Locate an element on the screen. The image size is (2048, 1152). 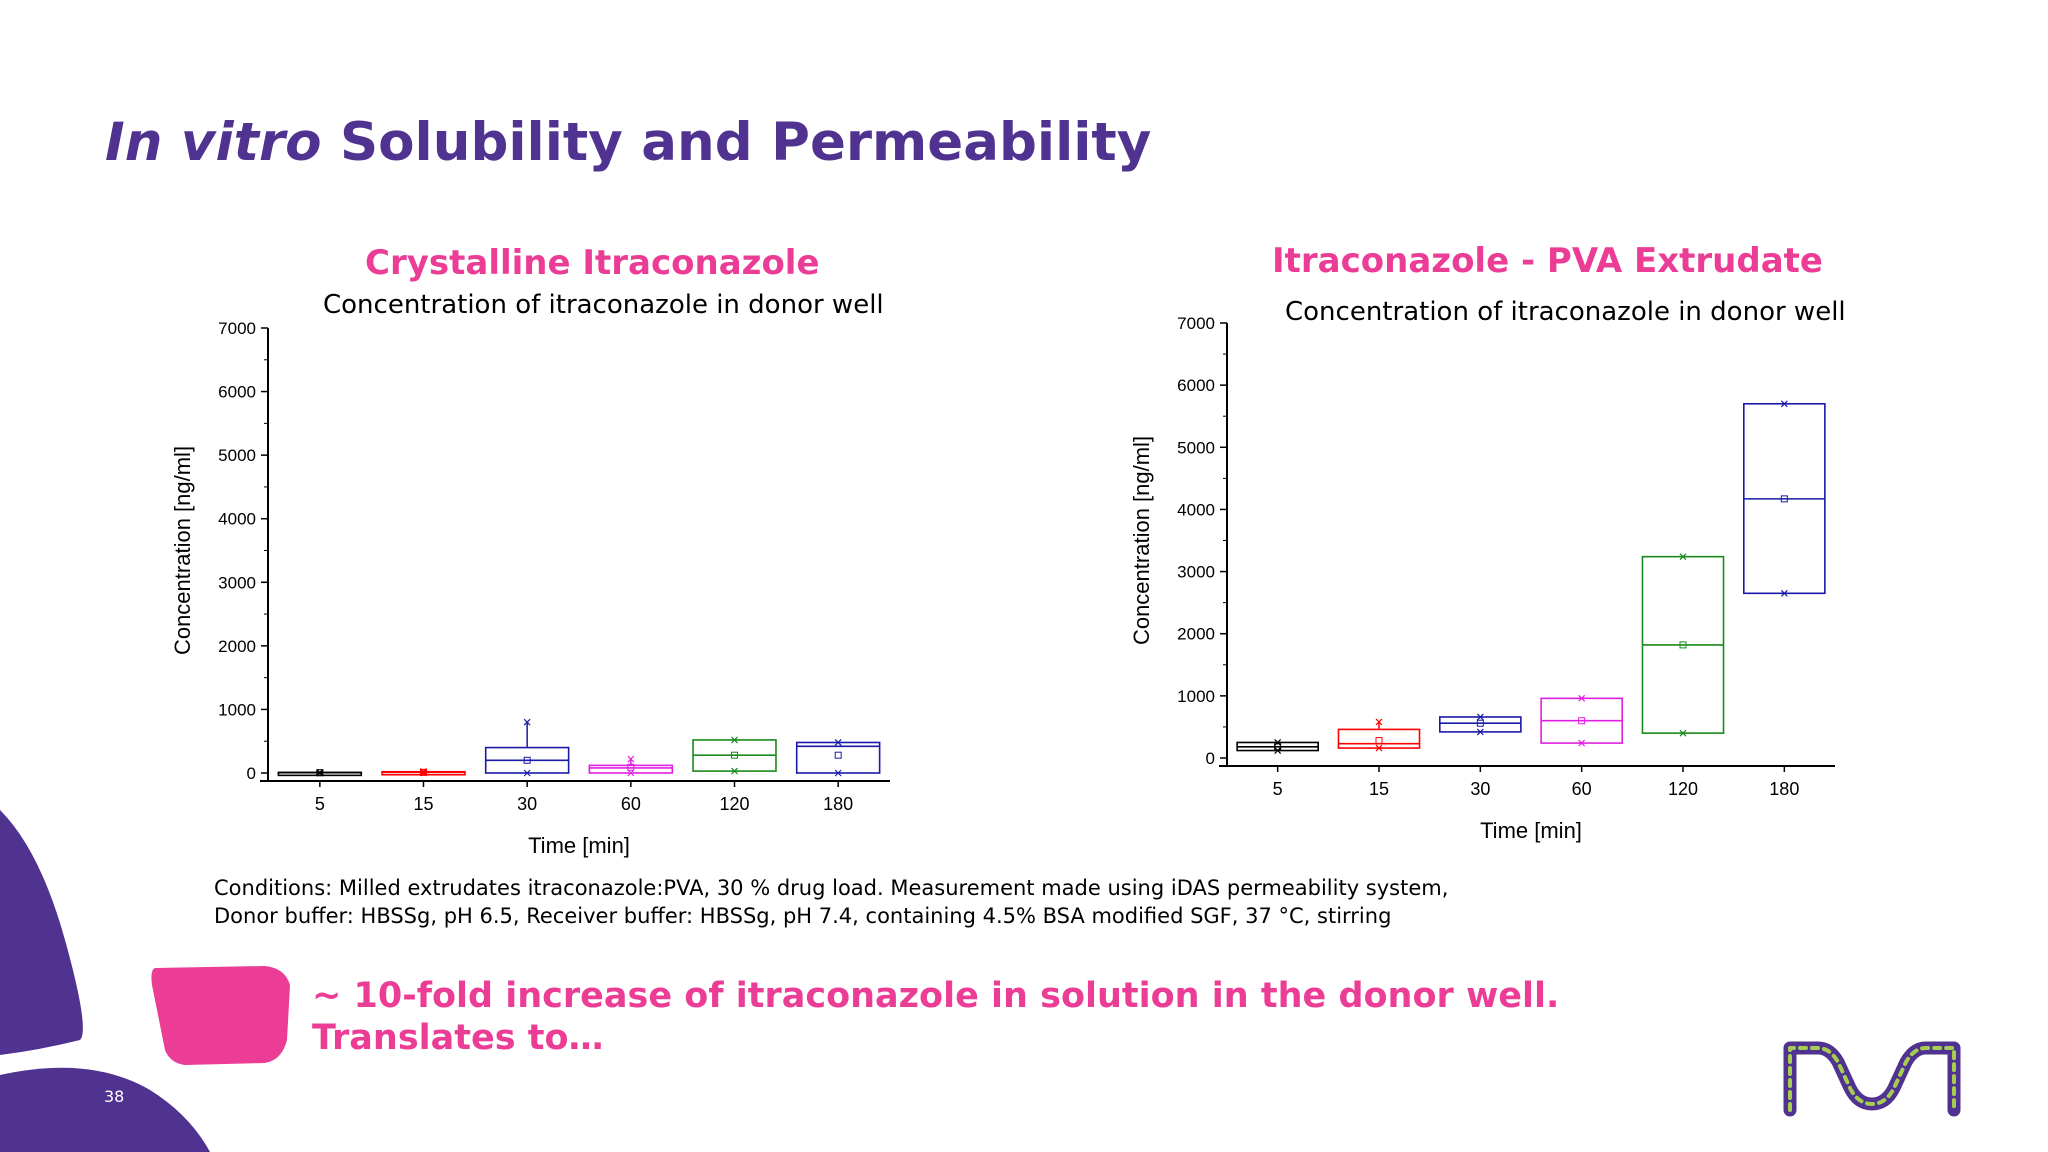
chart1-x-tick-label: 5 is located at coordinates (320, 804).